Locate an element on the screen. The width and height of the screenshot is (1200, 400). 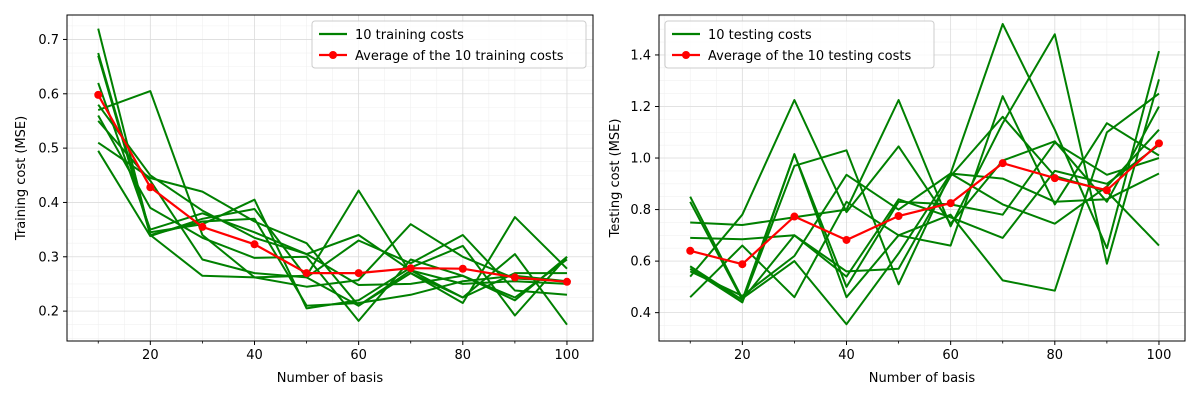
legend-label-group: 10 training costs is located at coordinates (409, 35).